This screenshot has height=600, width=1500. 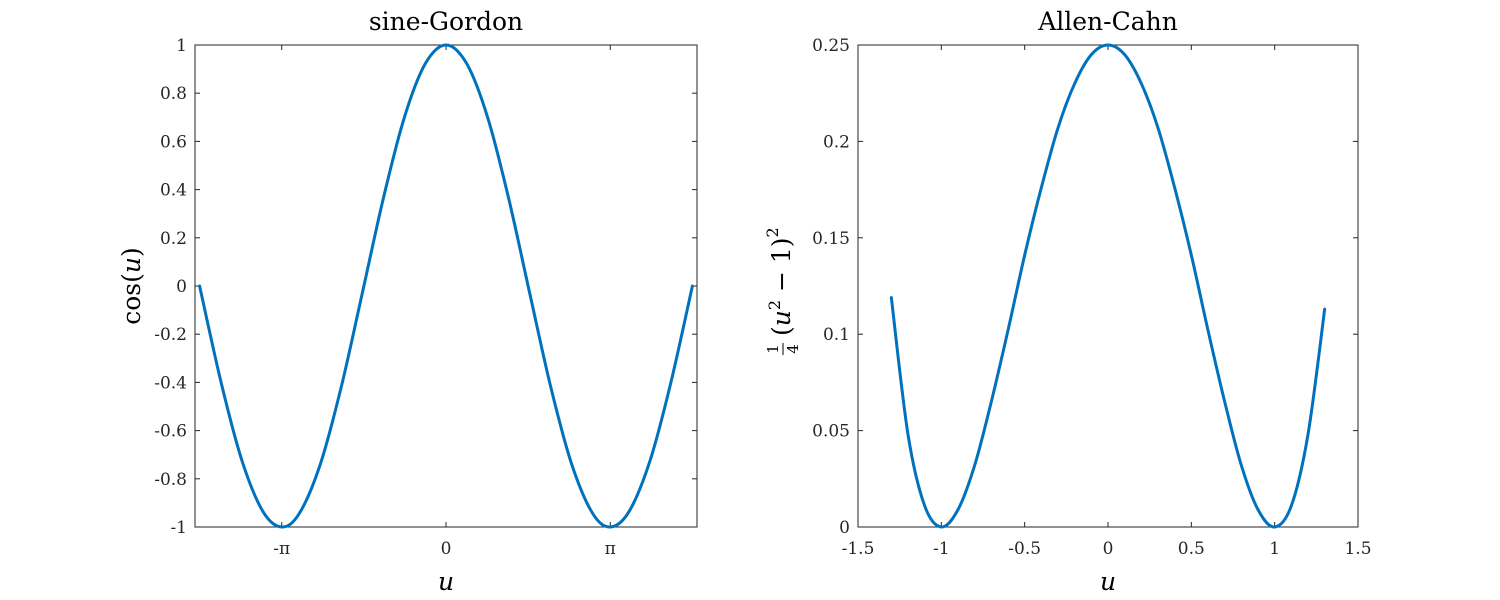 I want to click on x-tick-label: 1.5, so click(x=1357, y=549).